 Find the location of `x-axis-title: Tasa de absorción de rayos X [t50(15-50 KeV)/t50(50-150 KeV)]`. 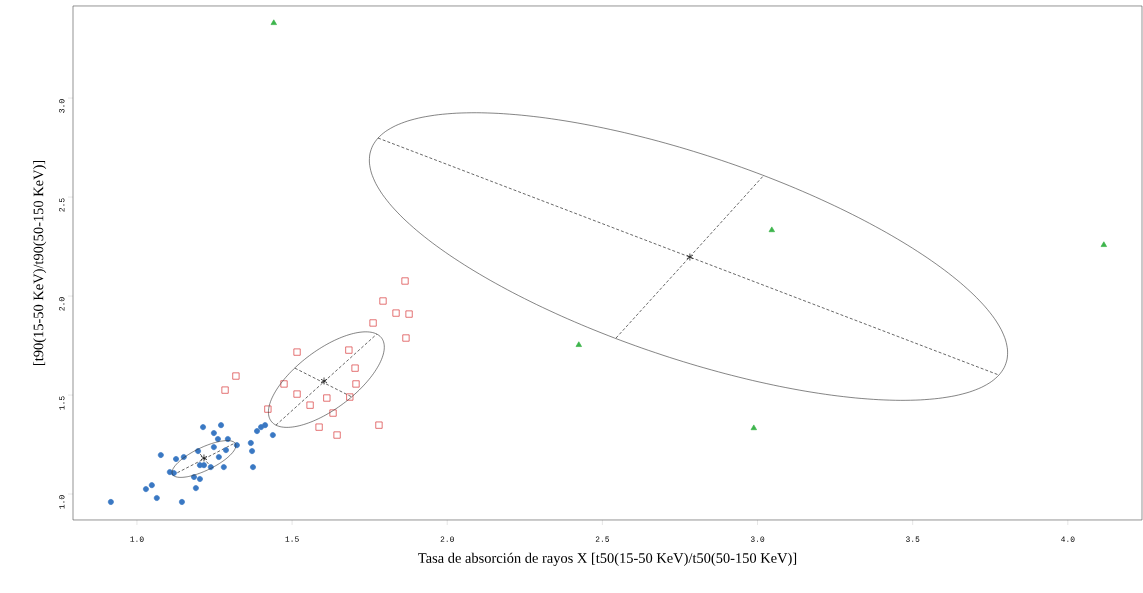

x-axis-title: Tasa de absorción de rayos X [t50(15-50 KeV)/t50(50-150 KeV)] is located at coordinates (607, 559).